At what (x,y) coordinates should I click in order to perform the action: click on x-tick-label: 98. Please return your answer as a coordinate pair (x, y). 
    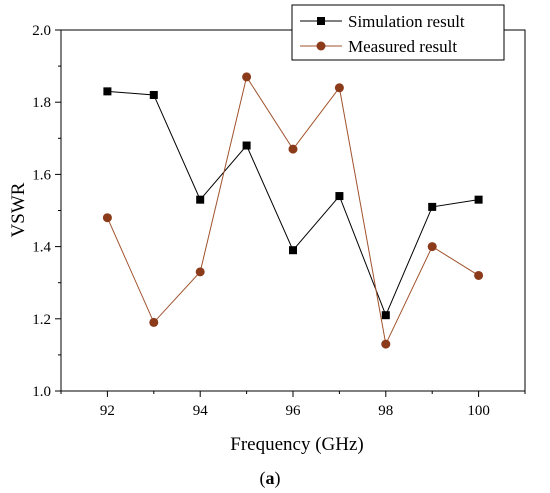
    Looking at the image, I should click on (385, 411).